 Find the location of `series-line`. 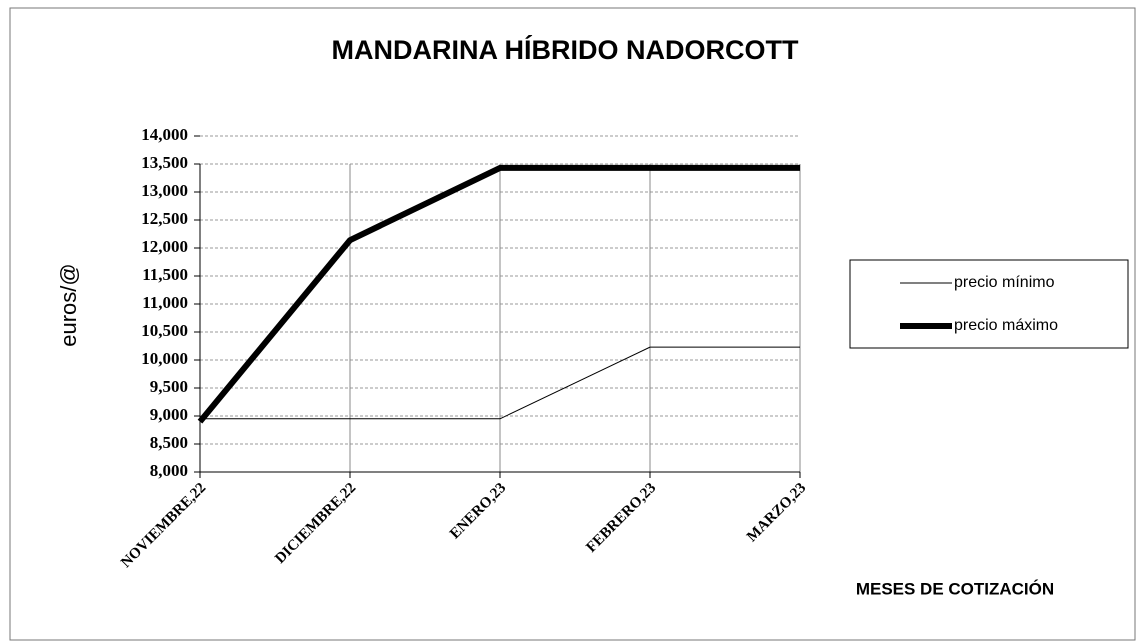

series-line is located at coordinates (500, 383).